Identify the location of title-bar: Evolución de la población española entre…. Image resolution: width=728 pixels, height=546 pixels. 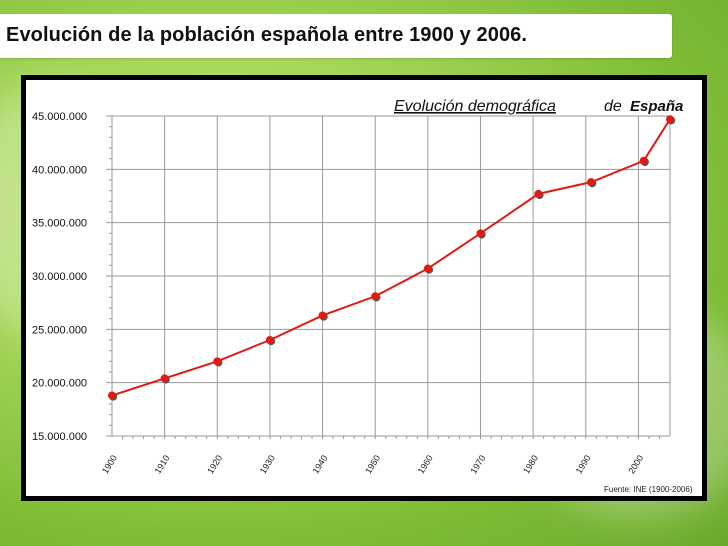
(336, 36).